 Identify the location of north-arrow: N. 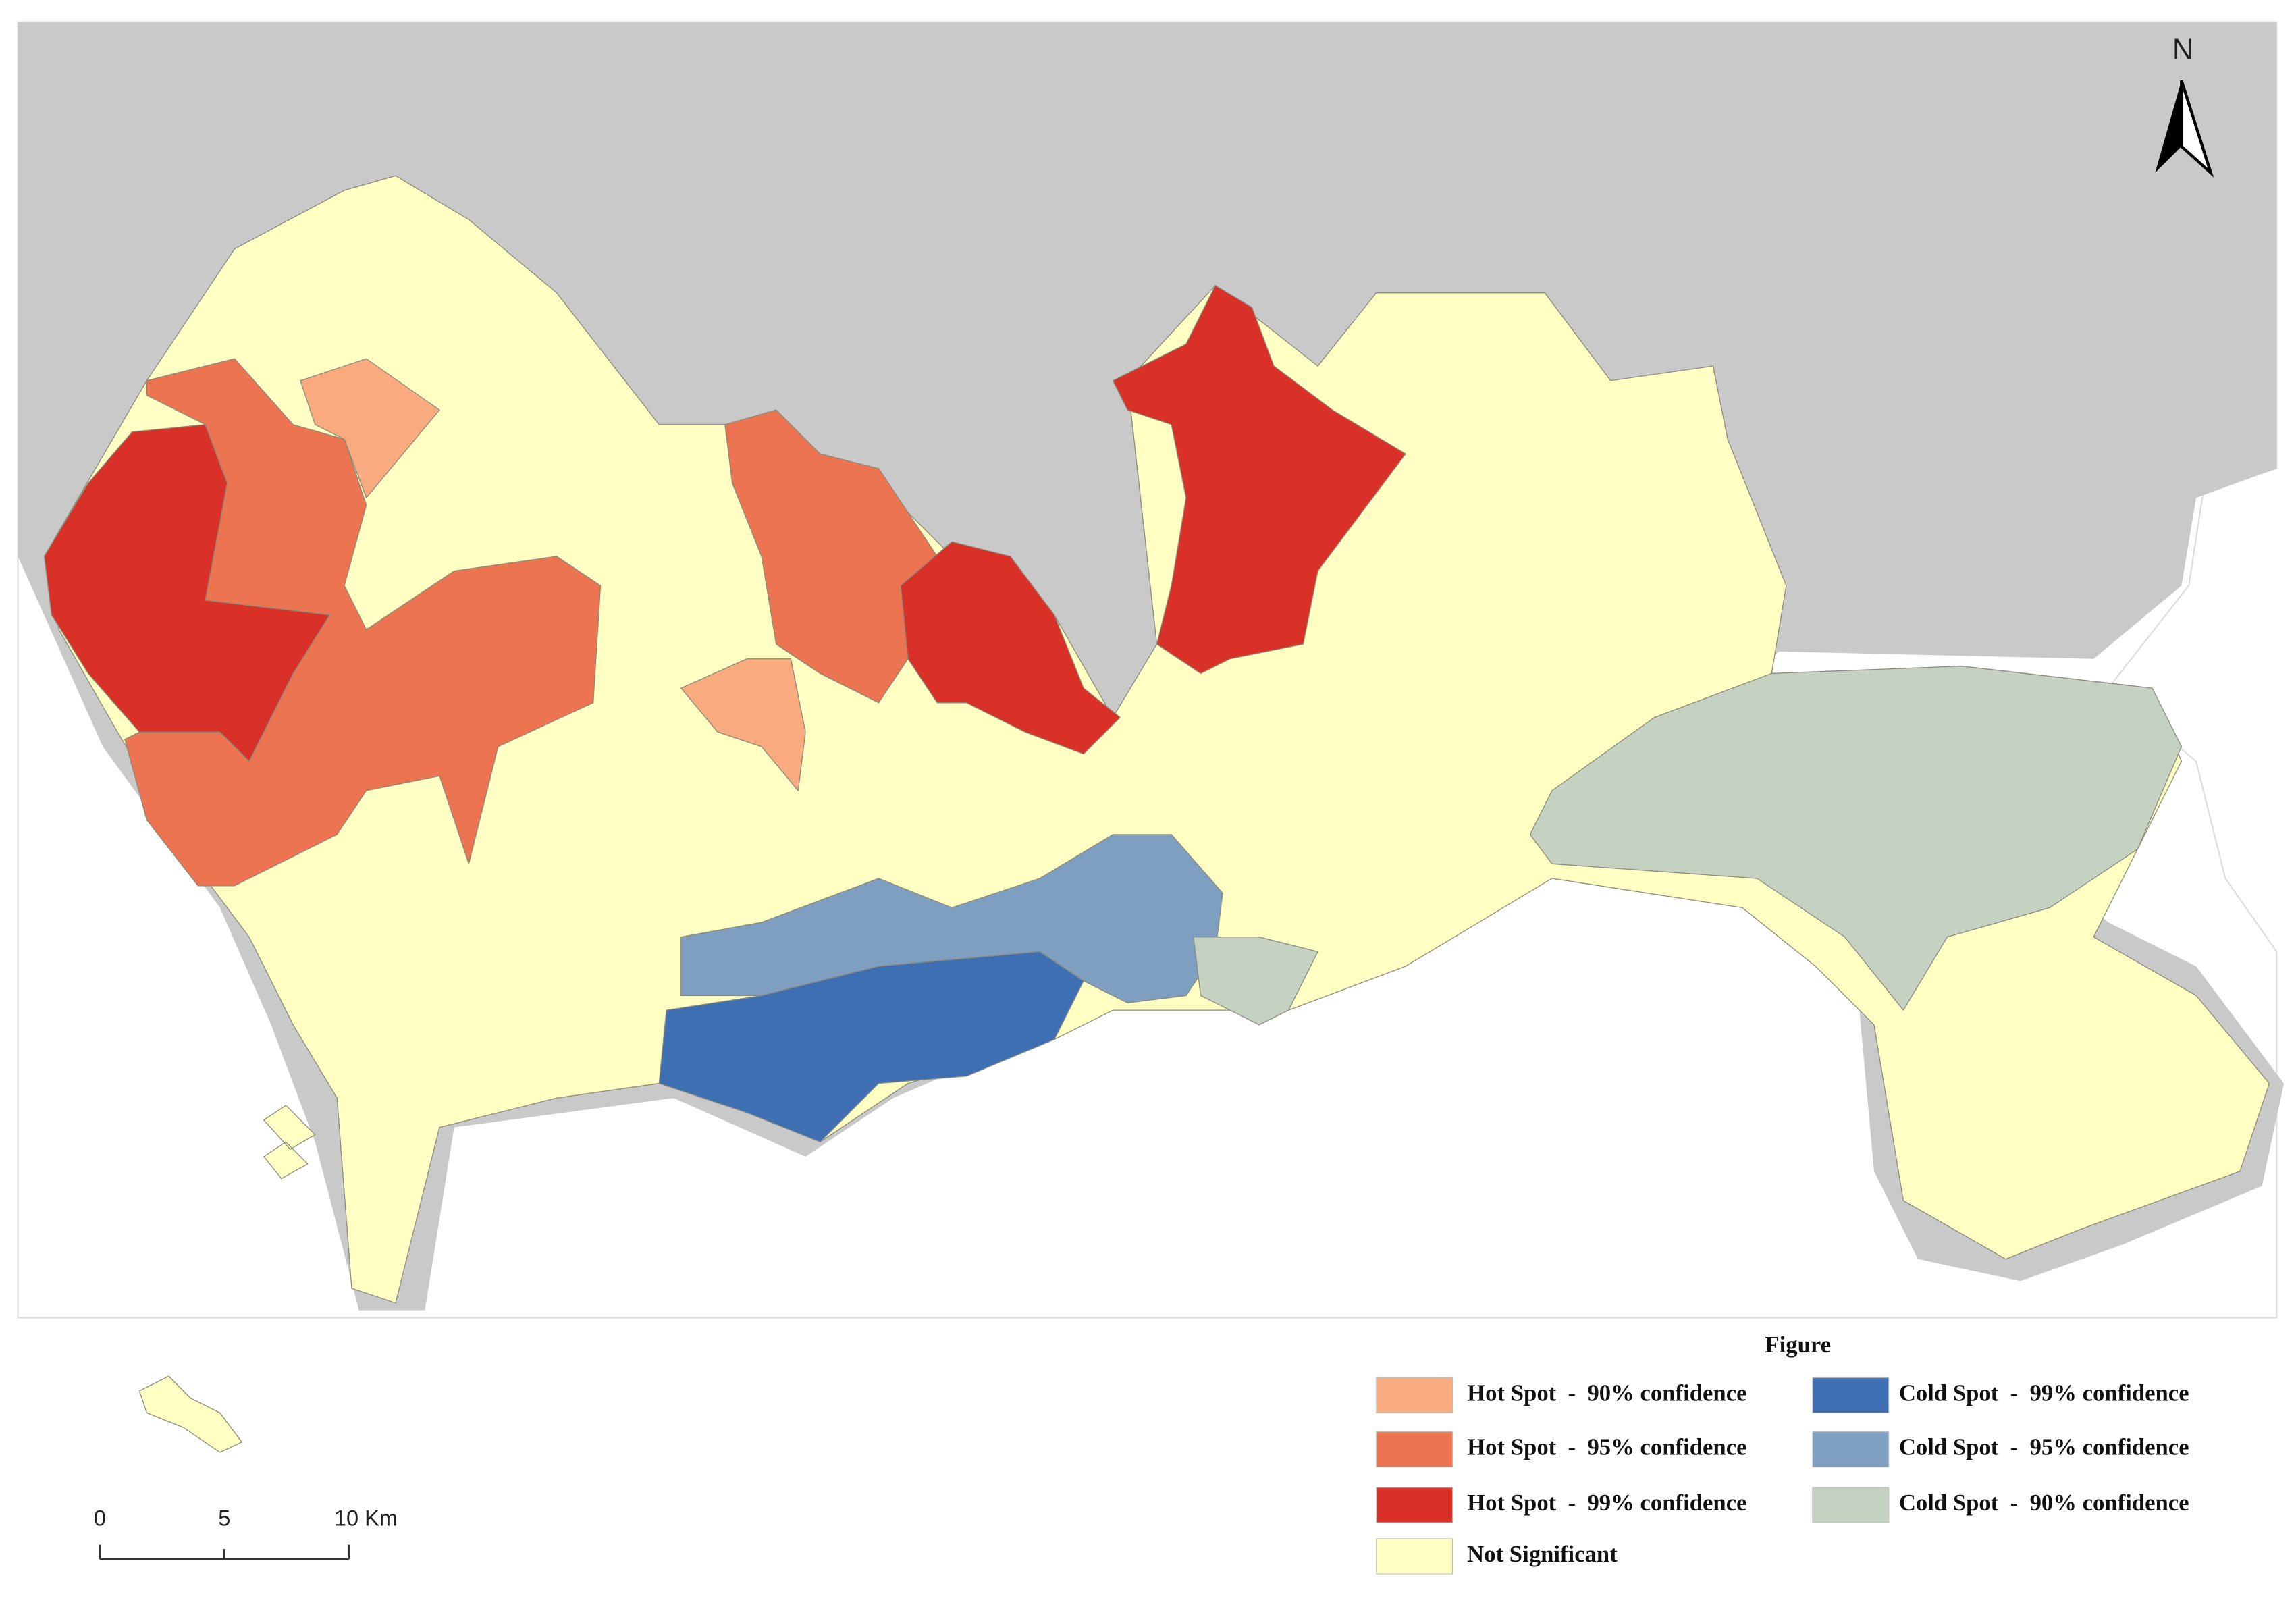
(2184, 105).